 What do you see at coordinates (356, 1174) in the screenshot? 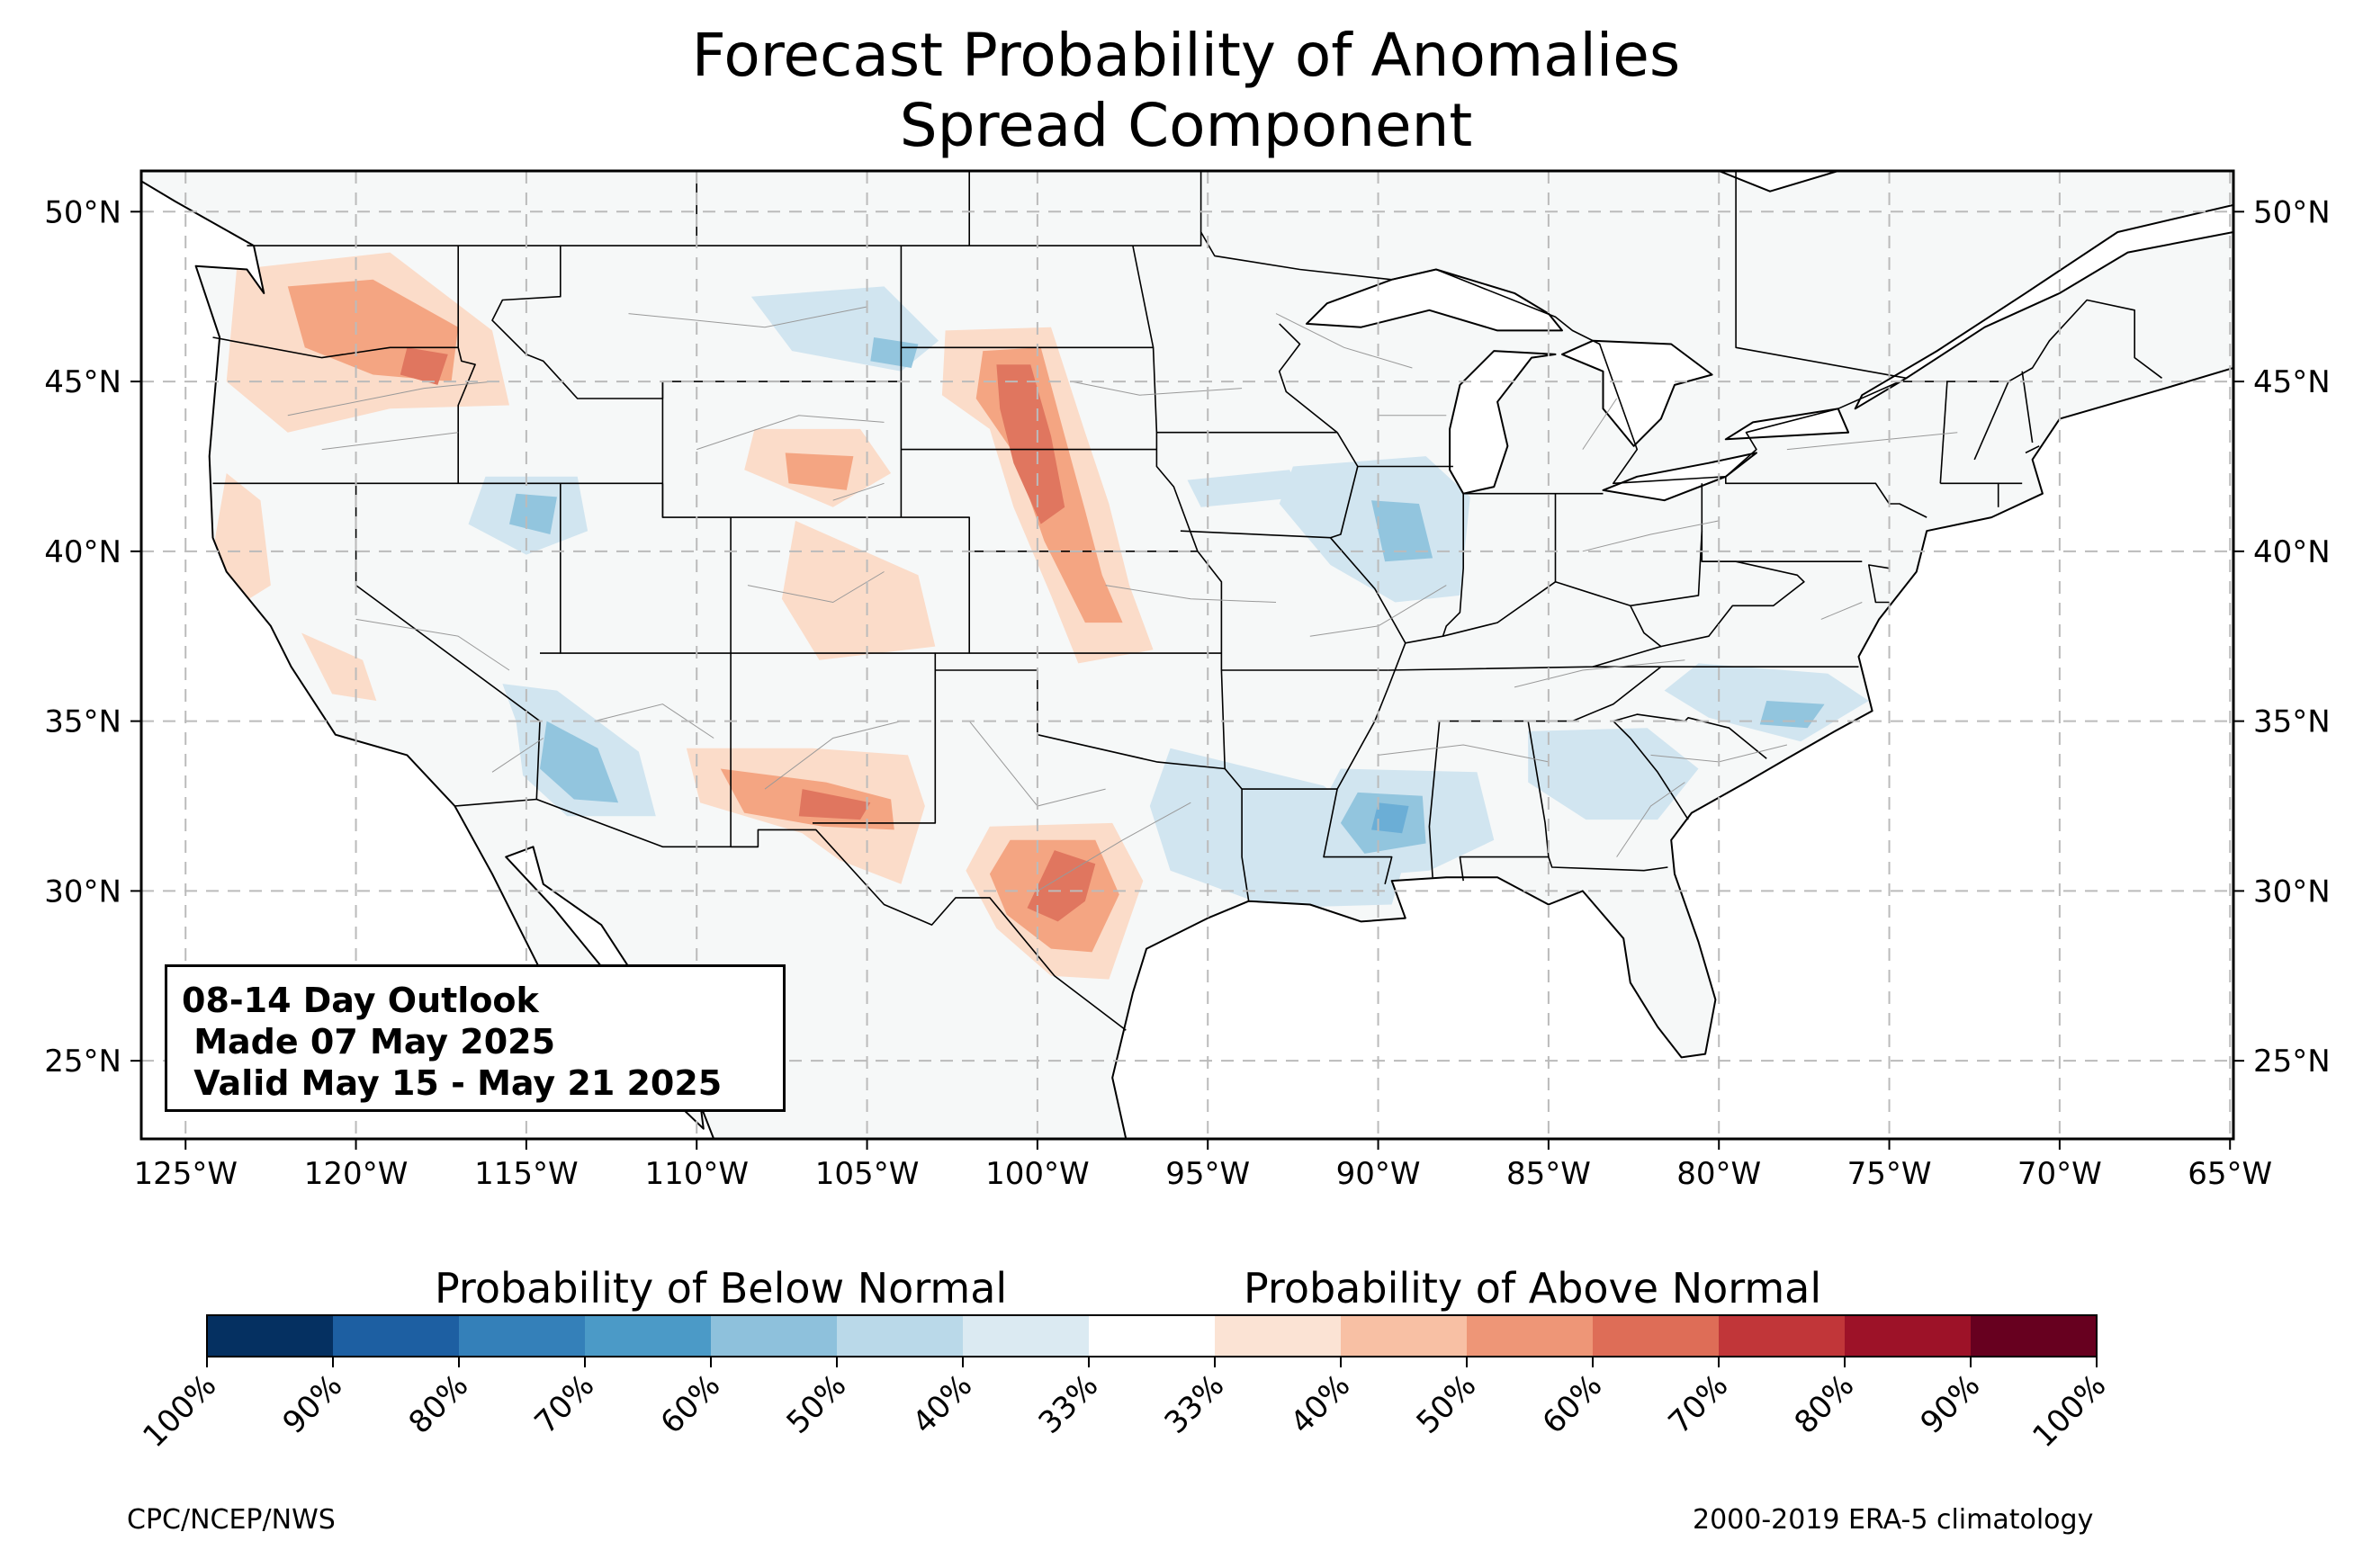
I see `lon-tick-label: 120°W` at bounding box center [356, 1174].